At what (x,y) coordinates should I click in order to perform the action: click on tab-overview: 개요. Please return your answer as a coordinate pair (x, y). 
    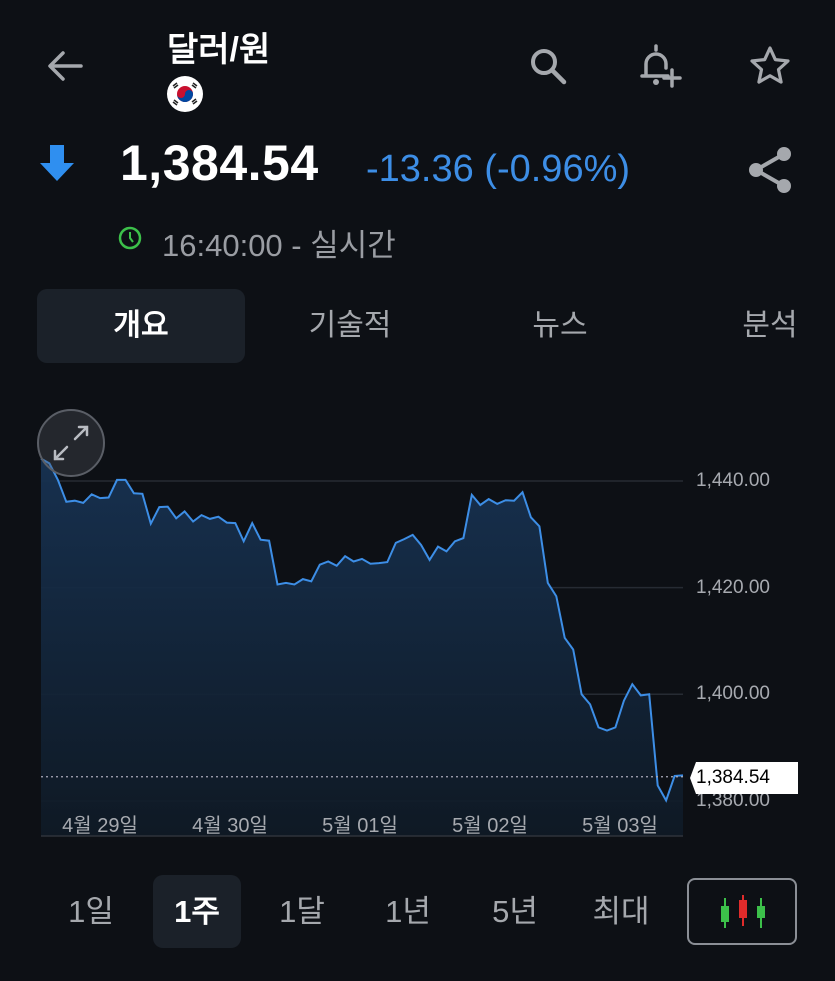
    Looking at the image, I should click on (141, 326).